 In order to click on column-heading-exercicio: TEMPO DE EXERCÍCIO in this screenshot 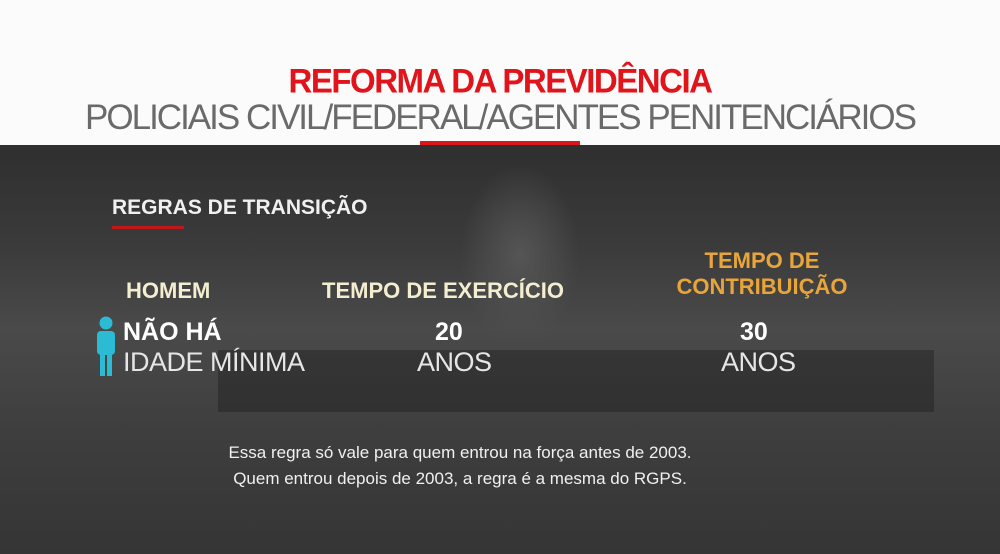, I will do `click(443, 290)`.